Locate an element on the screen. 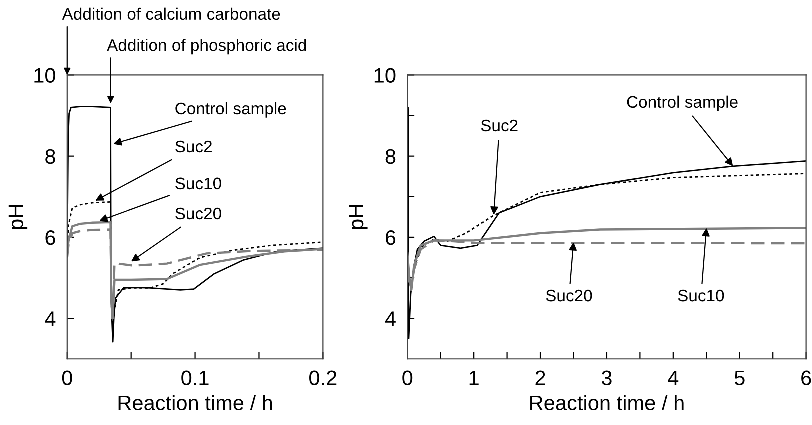 The width and height of the screenshot is (812, 425). x-tick-label: 1 is located at coordinates (474, 378).